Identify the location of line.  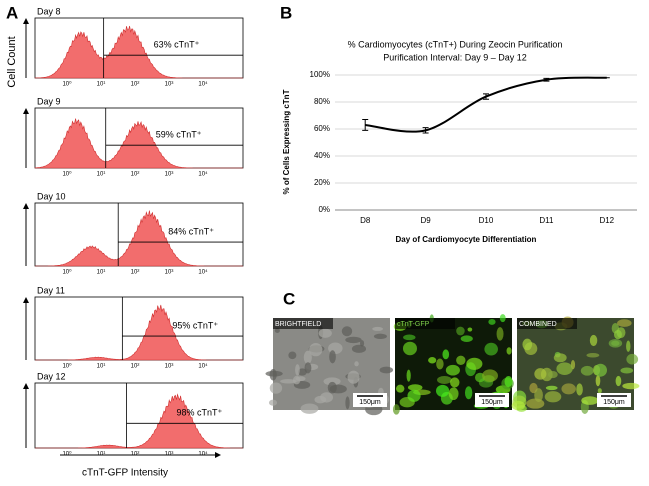
(486, 104).